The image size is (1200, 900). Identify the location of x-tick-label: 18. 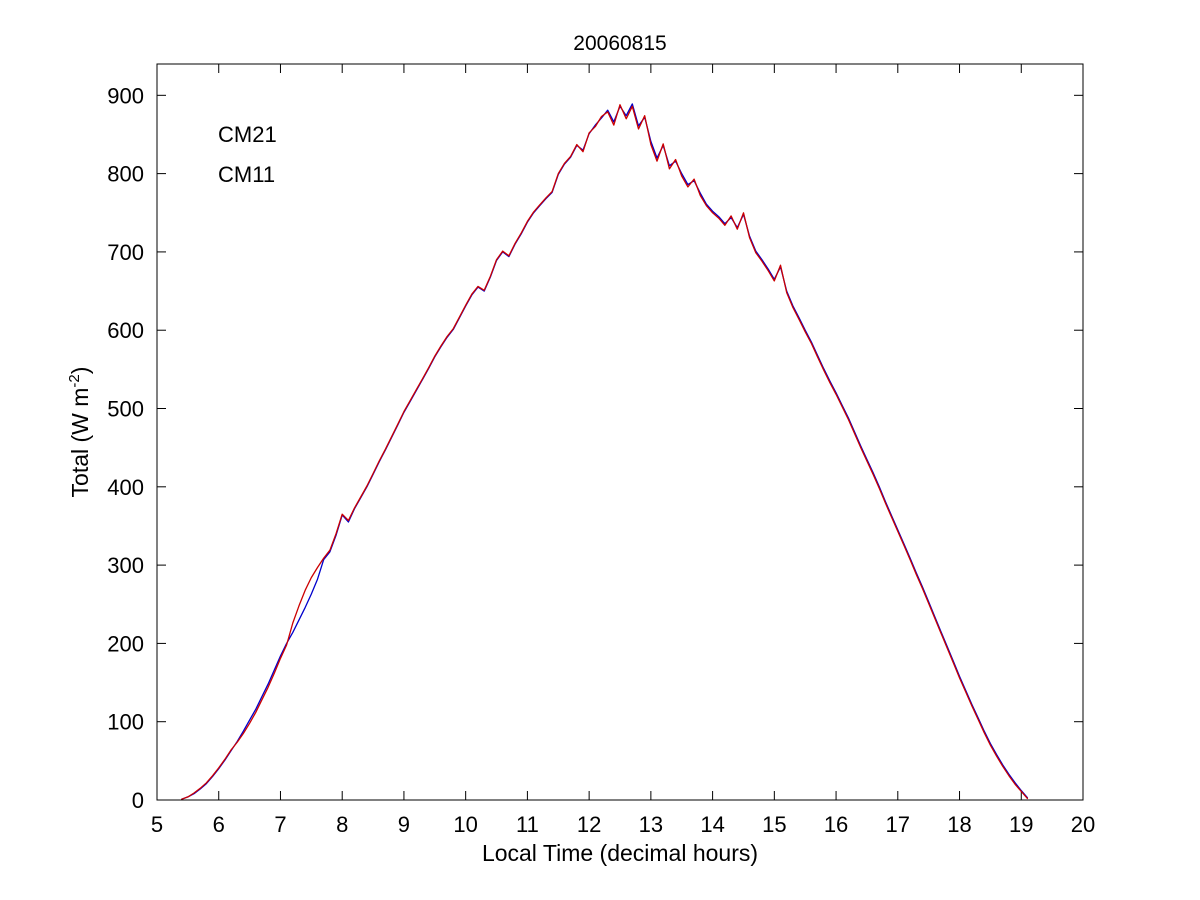
(959, 824).